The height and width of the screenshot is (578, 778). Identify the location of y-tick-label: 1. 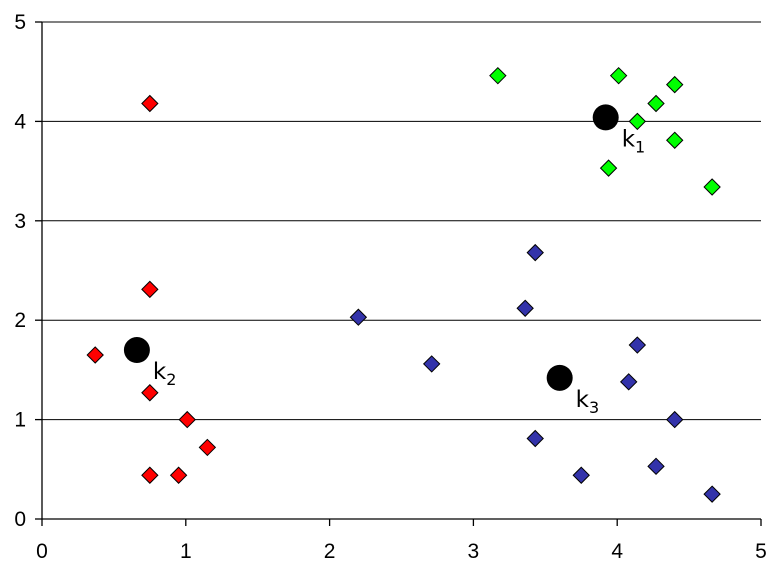
(20, 420).